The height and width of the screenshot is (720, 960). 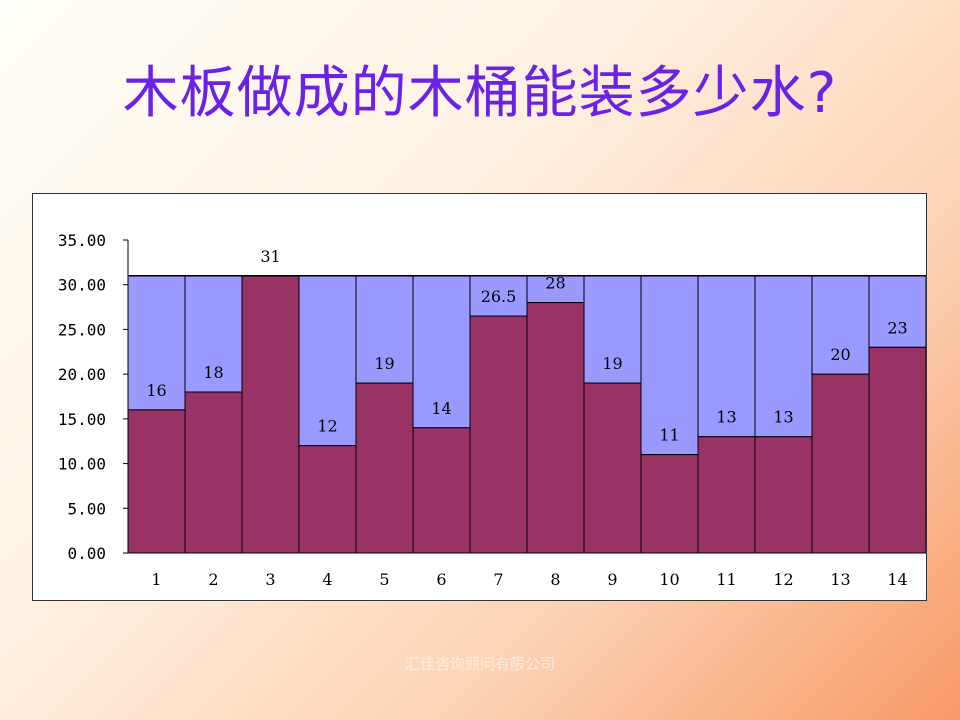 I want to click on data-label: 18, so click(x=213, y=372).